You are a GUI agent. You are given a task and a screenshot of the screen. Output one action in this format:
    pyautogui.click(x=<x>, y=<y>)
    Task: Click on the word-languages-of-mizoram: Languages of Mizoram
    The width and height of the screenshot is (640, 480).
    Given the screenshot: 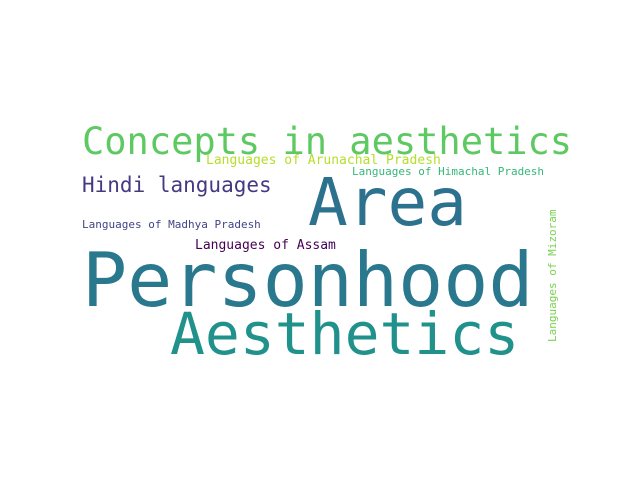 What is the action you would take?
    pyautogui.click(x=552, y=275)
    